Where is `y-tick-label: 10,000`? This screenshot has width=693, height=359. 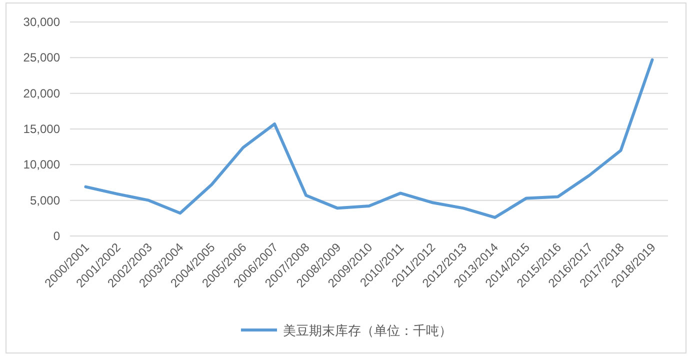 y-tick-label: 10,000 is located at coordinates (41, 165).